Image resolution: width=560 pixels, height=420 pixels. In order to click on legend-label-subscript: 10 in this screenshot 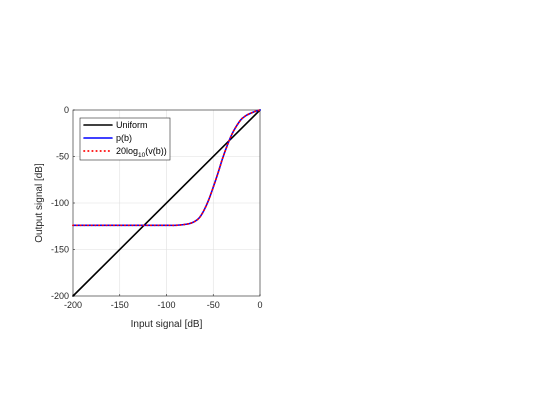, I will do `click(142, 155)`.